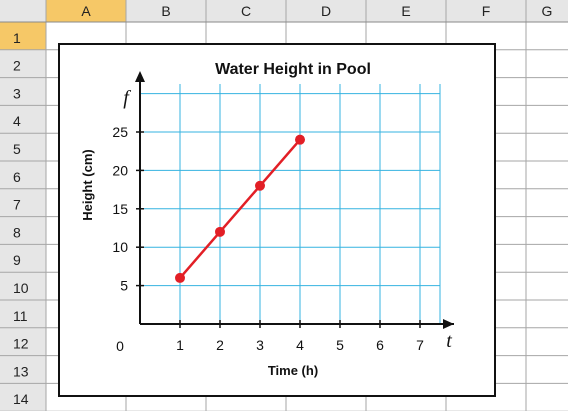  I want to click on x-axis-arrow, so click(448, 324).